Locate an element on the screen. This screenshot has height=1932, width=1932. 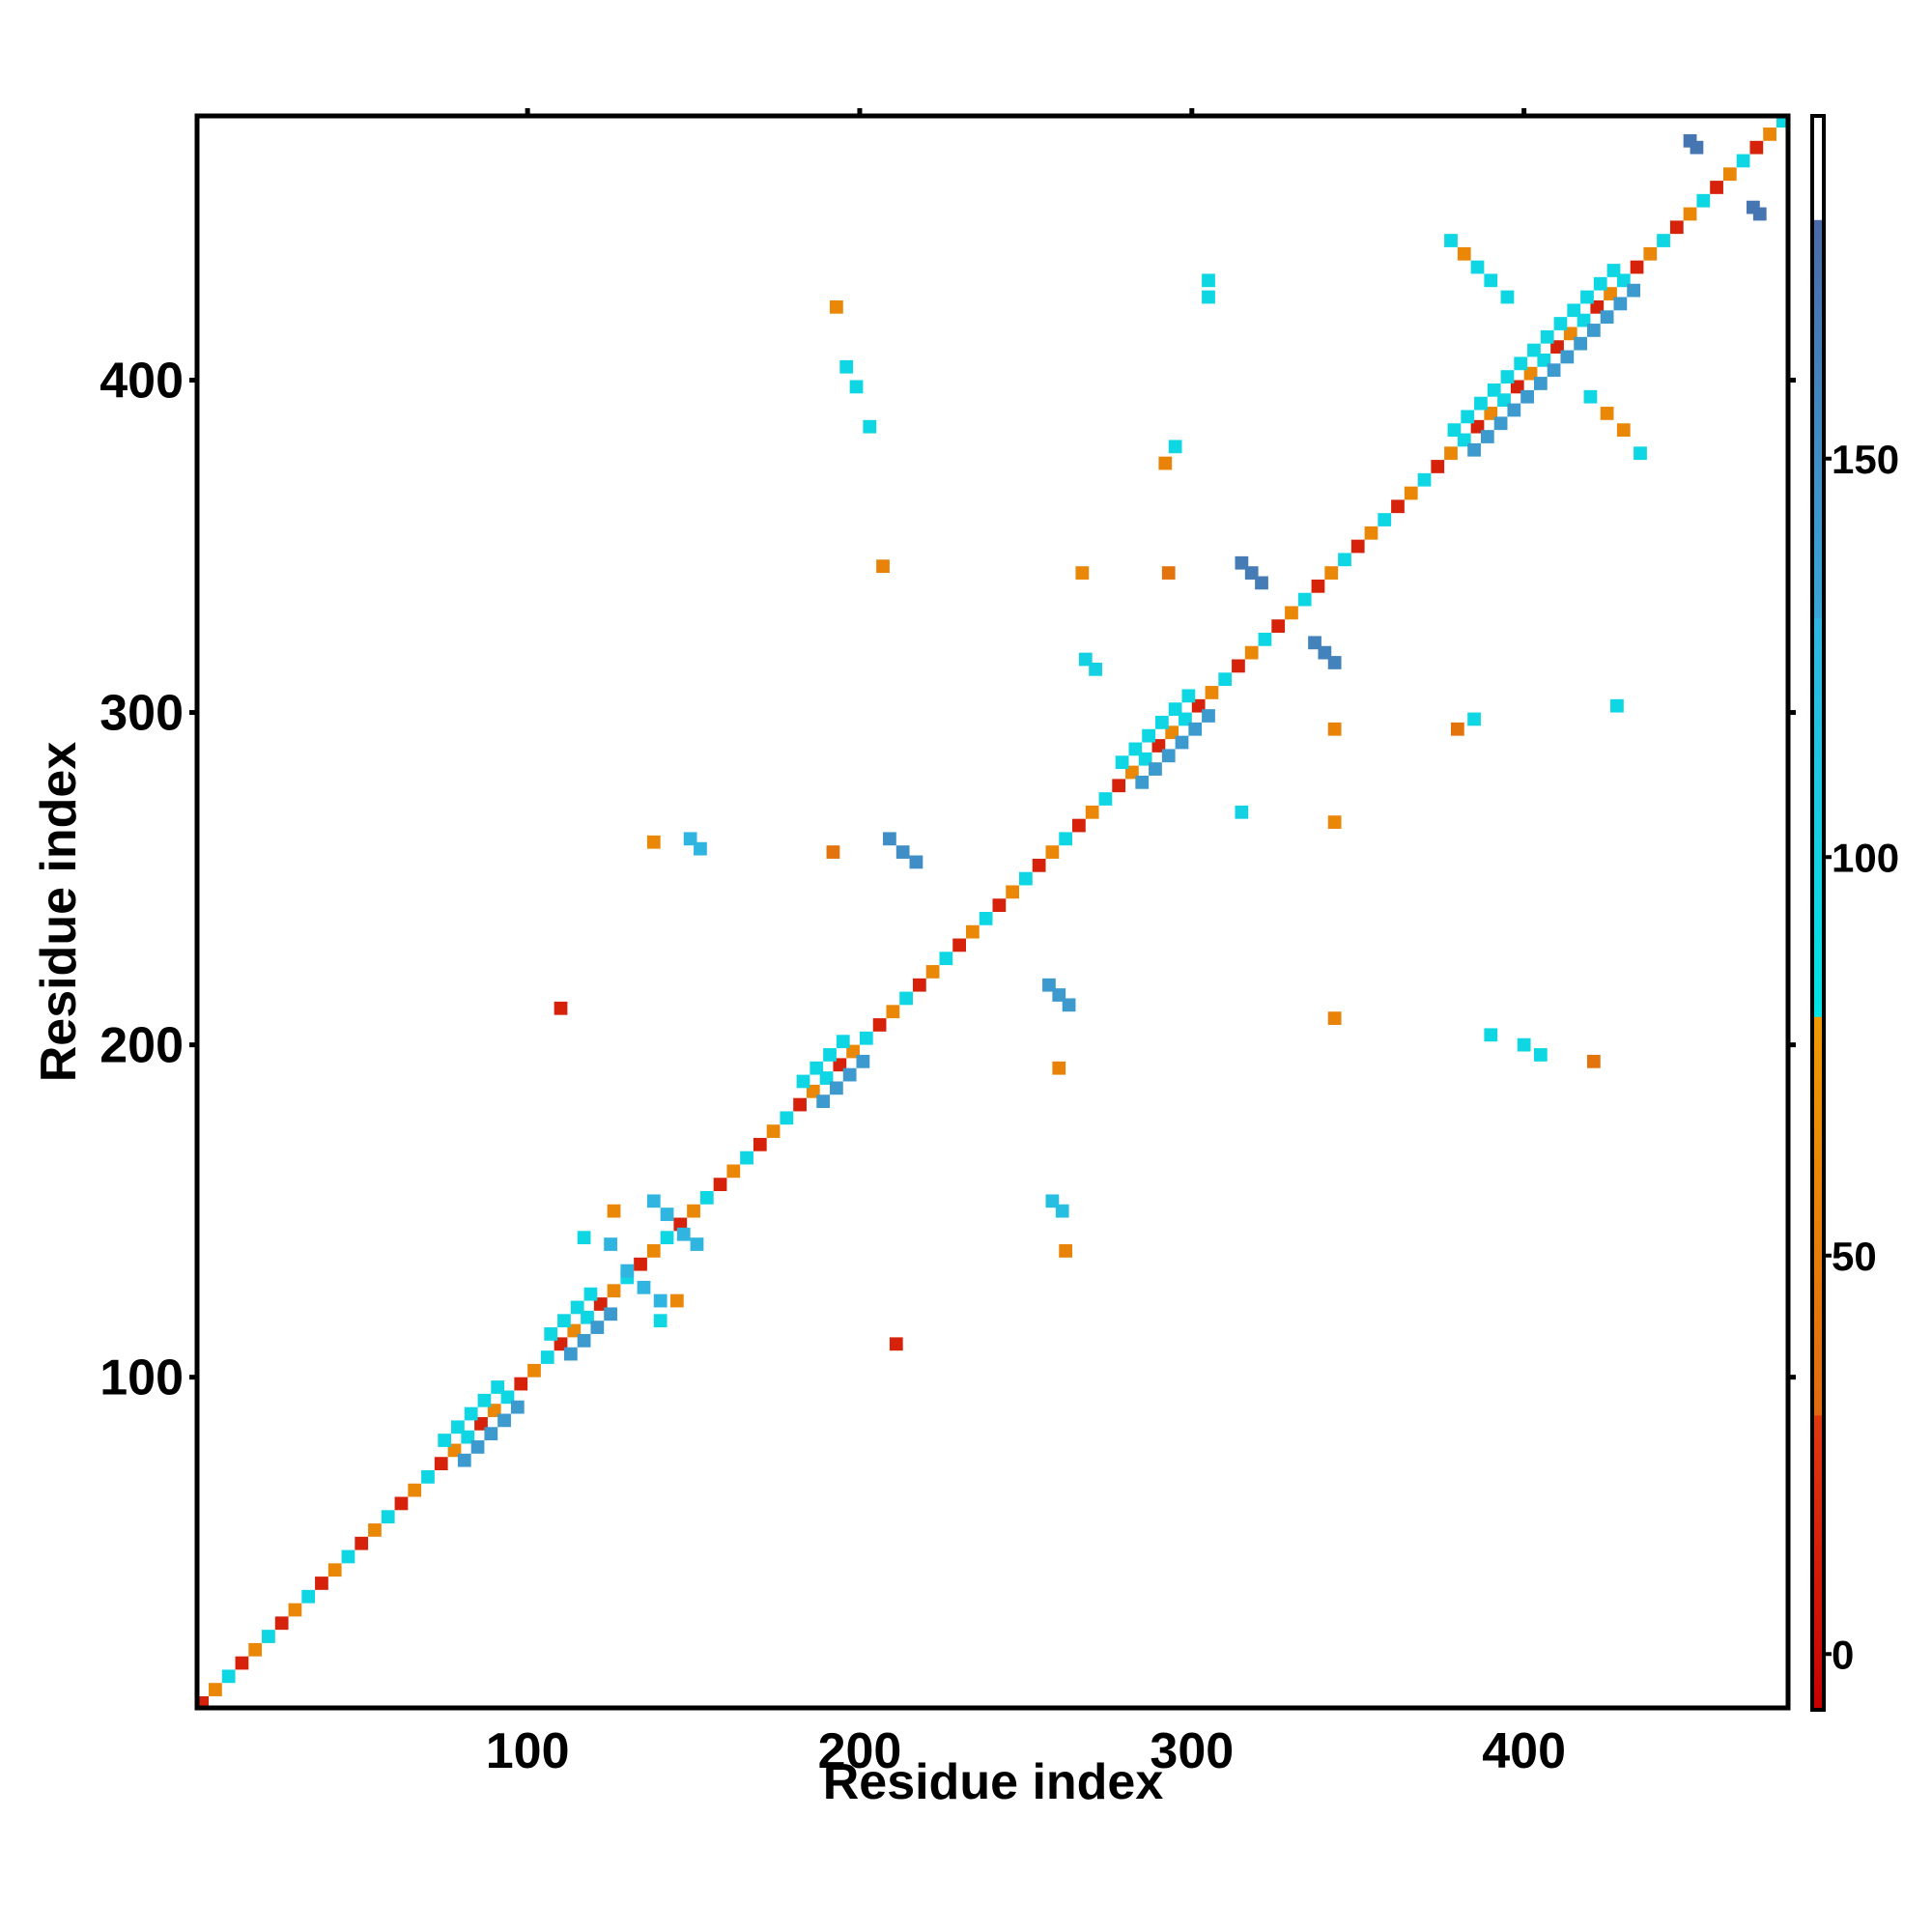
x-tick-label: 400 is located at coordinates (1524, 1751).